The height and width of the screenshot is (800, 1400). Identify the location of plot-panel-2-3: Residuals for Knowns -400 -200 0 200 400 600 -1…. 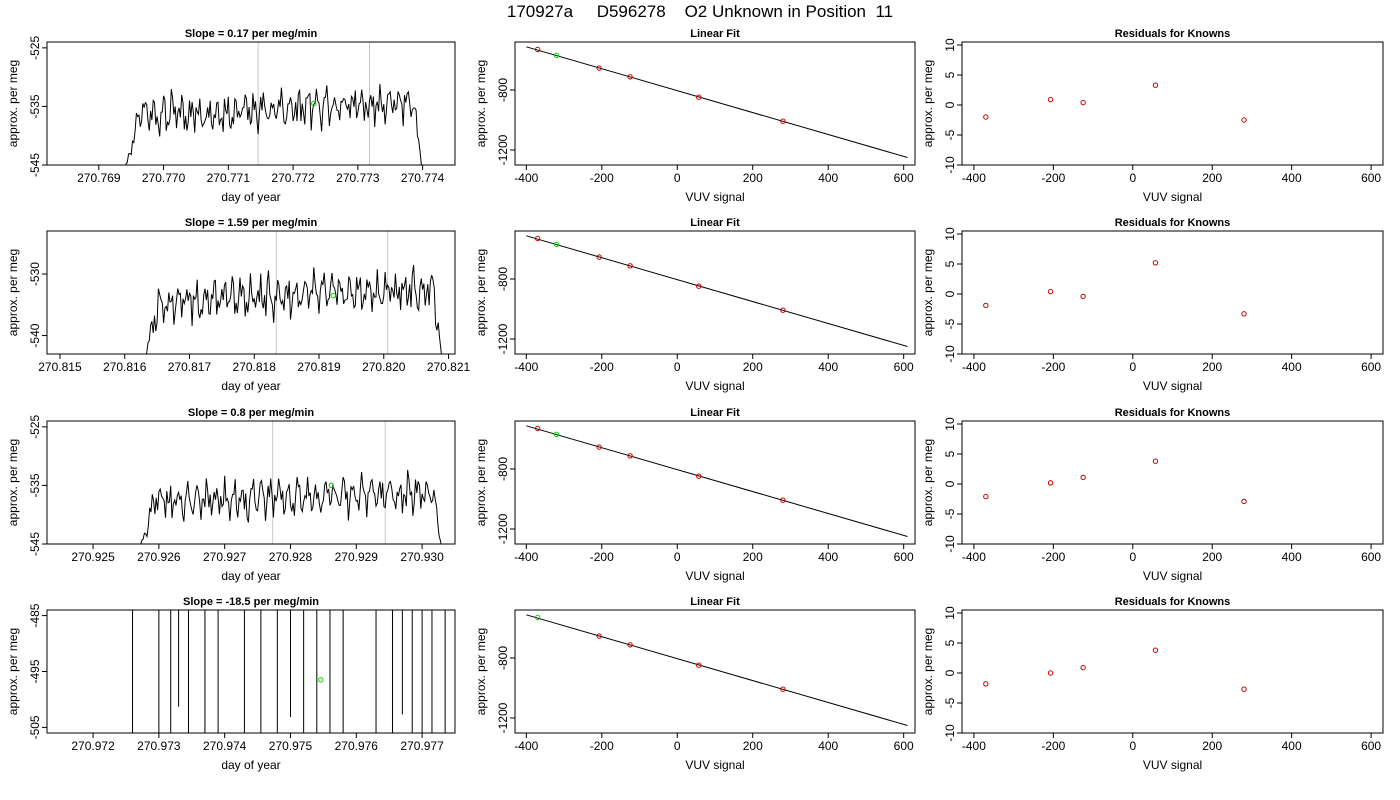
(1152, 305).